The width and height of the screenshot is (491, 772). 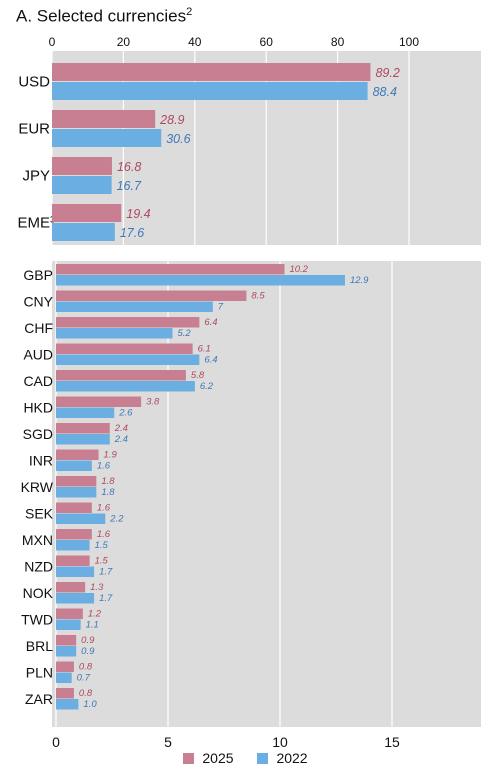 What do you see at coordinates (39, 513) in the screenshot?
I see `category-label: SEK` at bounding box center [39, 513].